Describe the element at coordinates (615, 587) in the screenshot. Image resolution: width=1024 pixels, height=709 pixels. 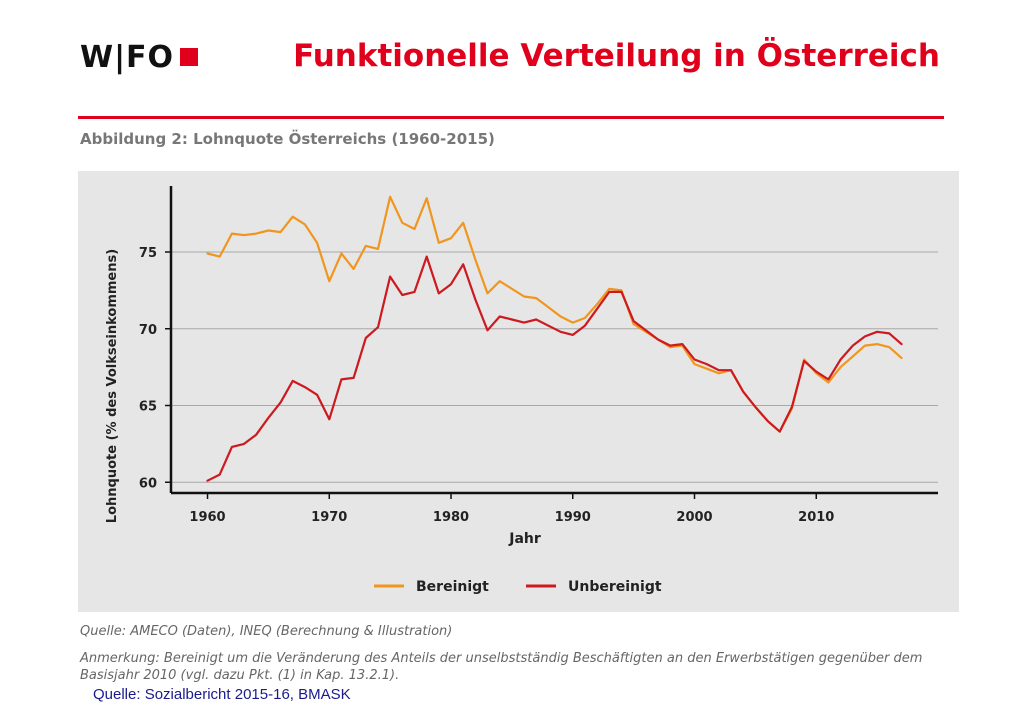
I see `legend-label-unbereinigt: Unbereinigt` at that location.